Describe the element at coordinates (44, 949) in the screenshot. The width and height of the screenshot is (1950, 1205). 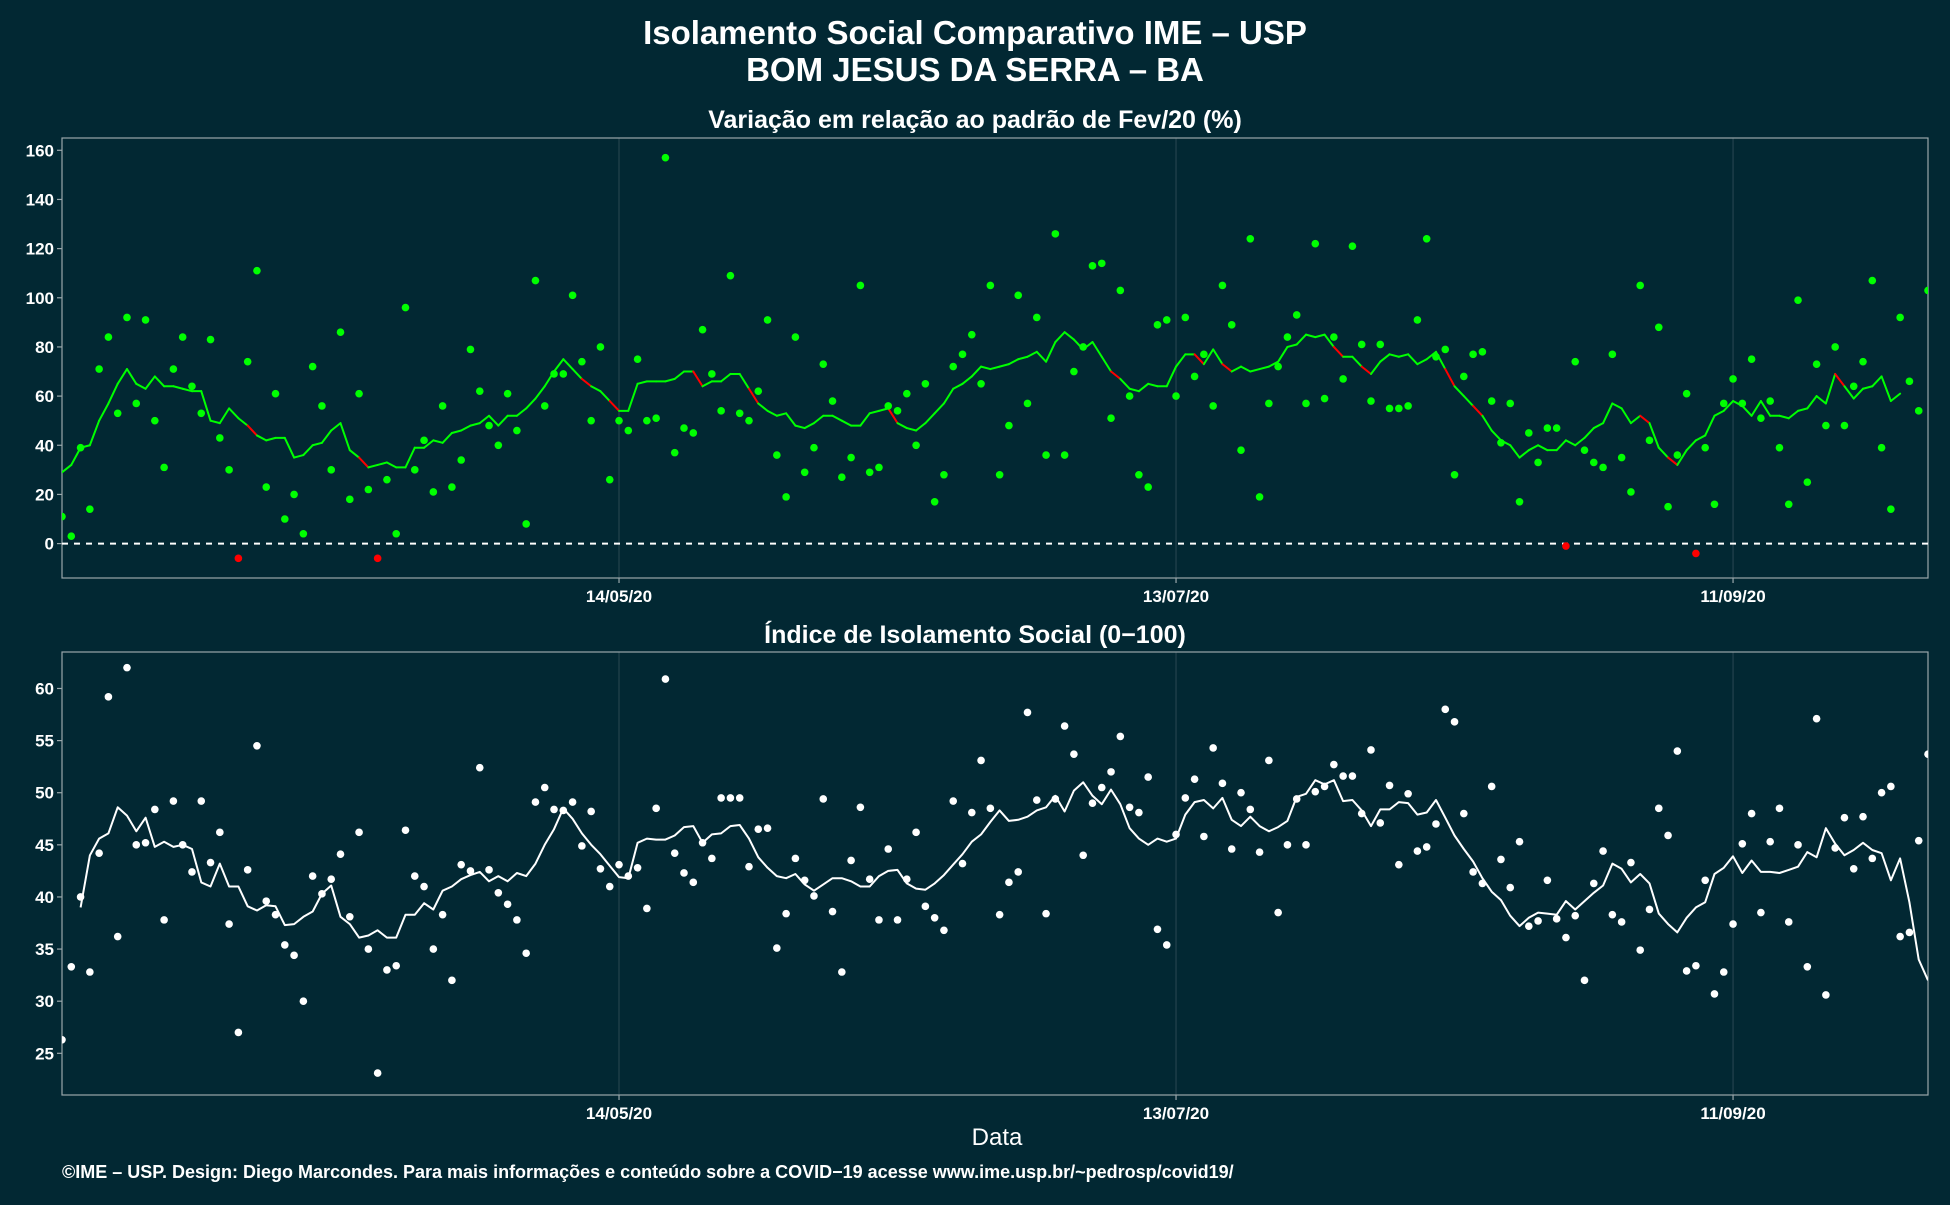
I see `y-tick-label: 35` at that location.